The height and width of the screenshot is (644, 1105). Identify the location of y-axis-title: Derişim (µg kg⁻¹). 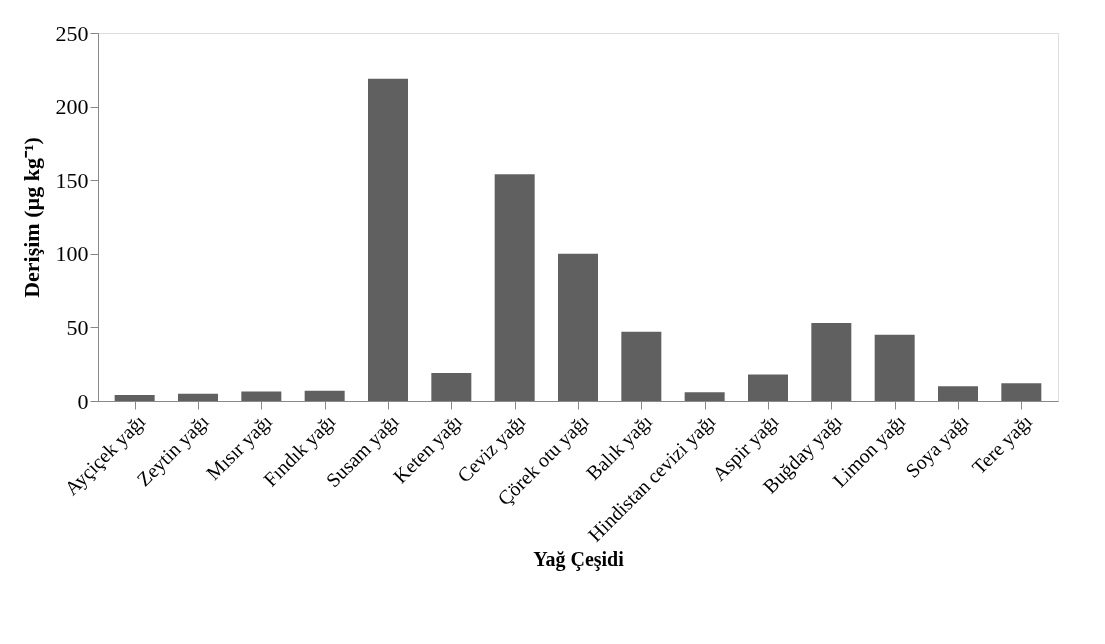
(31, 217).